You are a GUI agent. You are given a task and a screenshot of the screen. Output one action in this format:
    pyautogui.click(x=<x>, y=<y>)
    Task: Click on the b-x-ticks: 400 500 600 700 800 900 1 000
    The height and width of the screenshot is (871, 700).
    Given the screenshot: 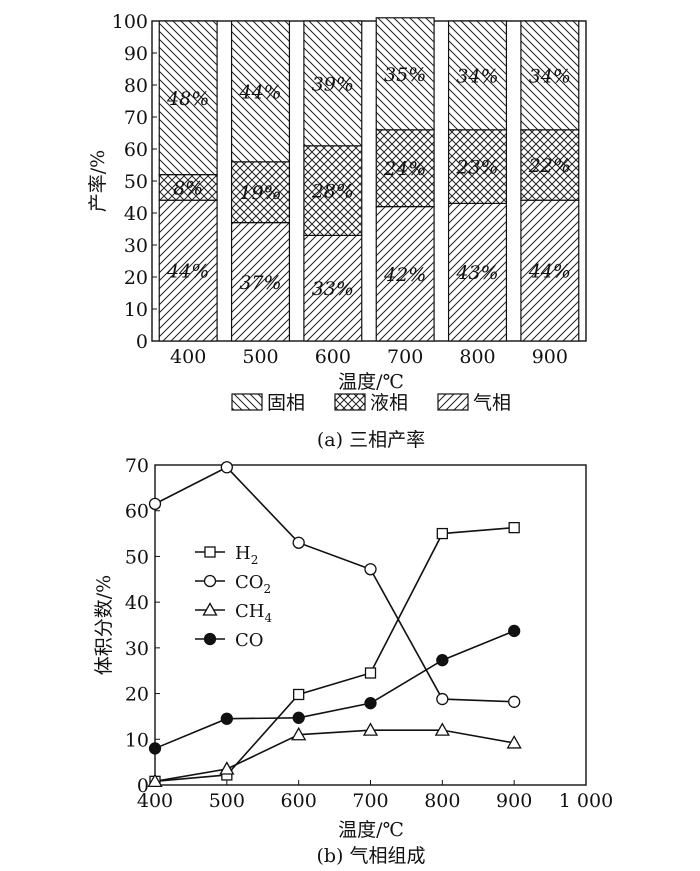 What is the action you would take?
    pyautogui.click(x=375, y=796)
    